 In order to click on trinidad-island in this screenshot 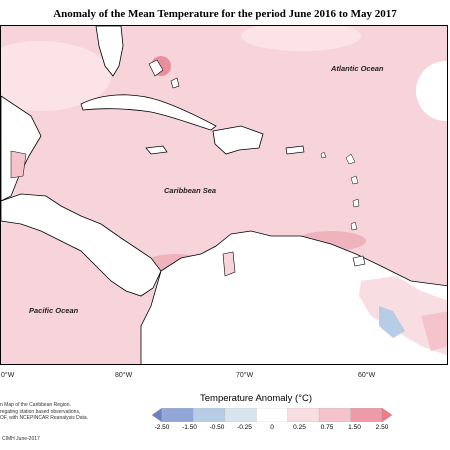, I will do `click(359, 261)`.